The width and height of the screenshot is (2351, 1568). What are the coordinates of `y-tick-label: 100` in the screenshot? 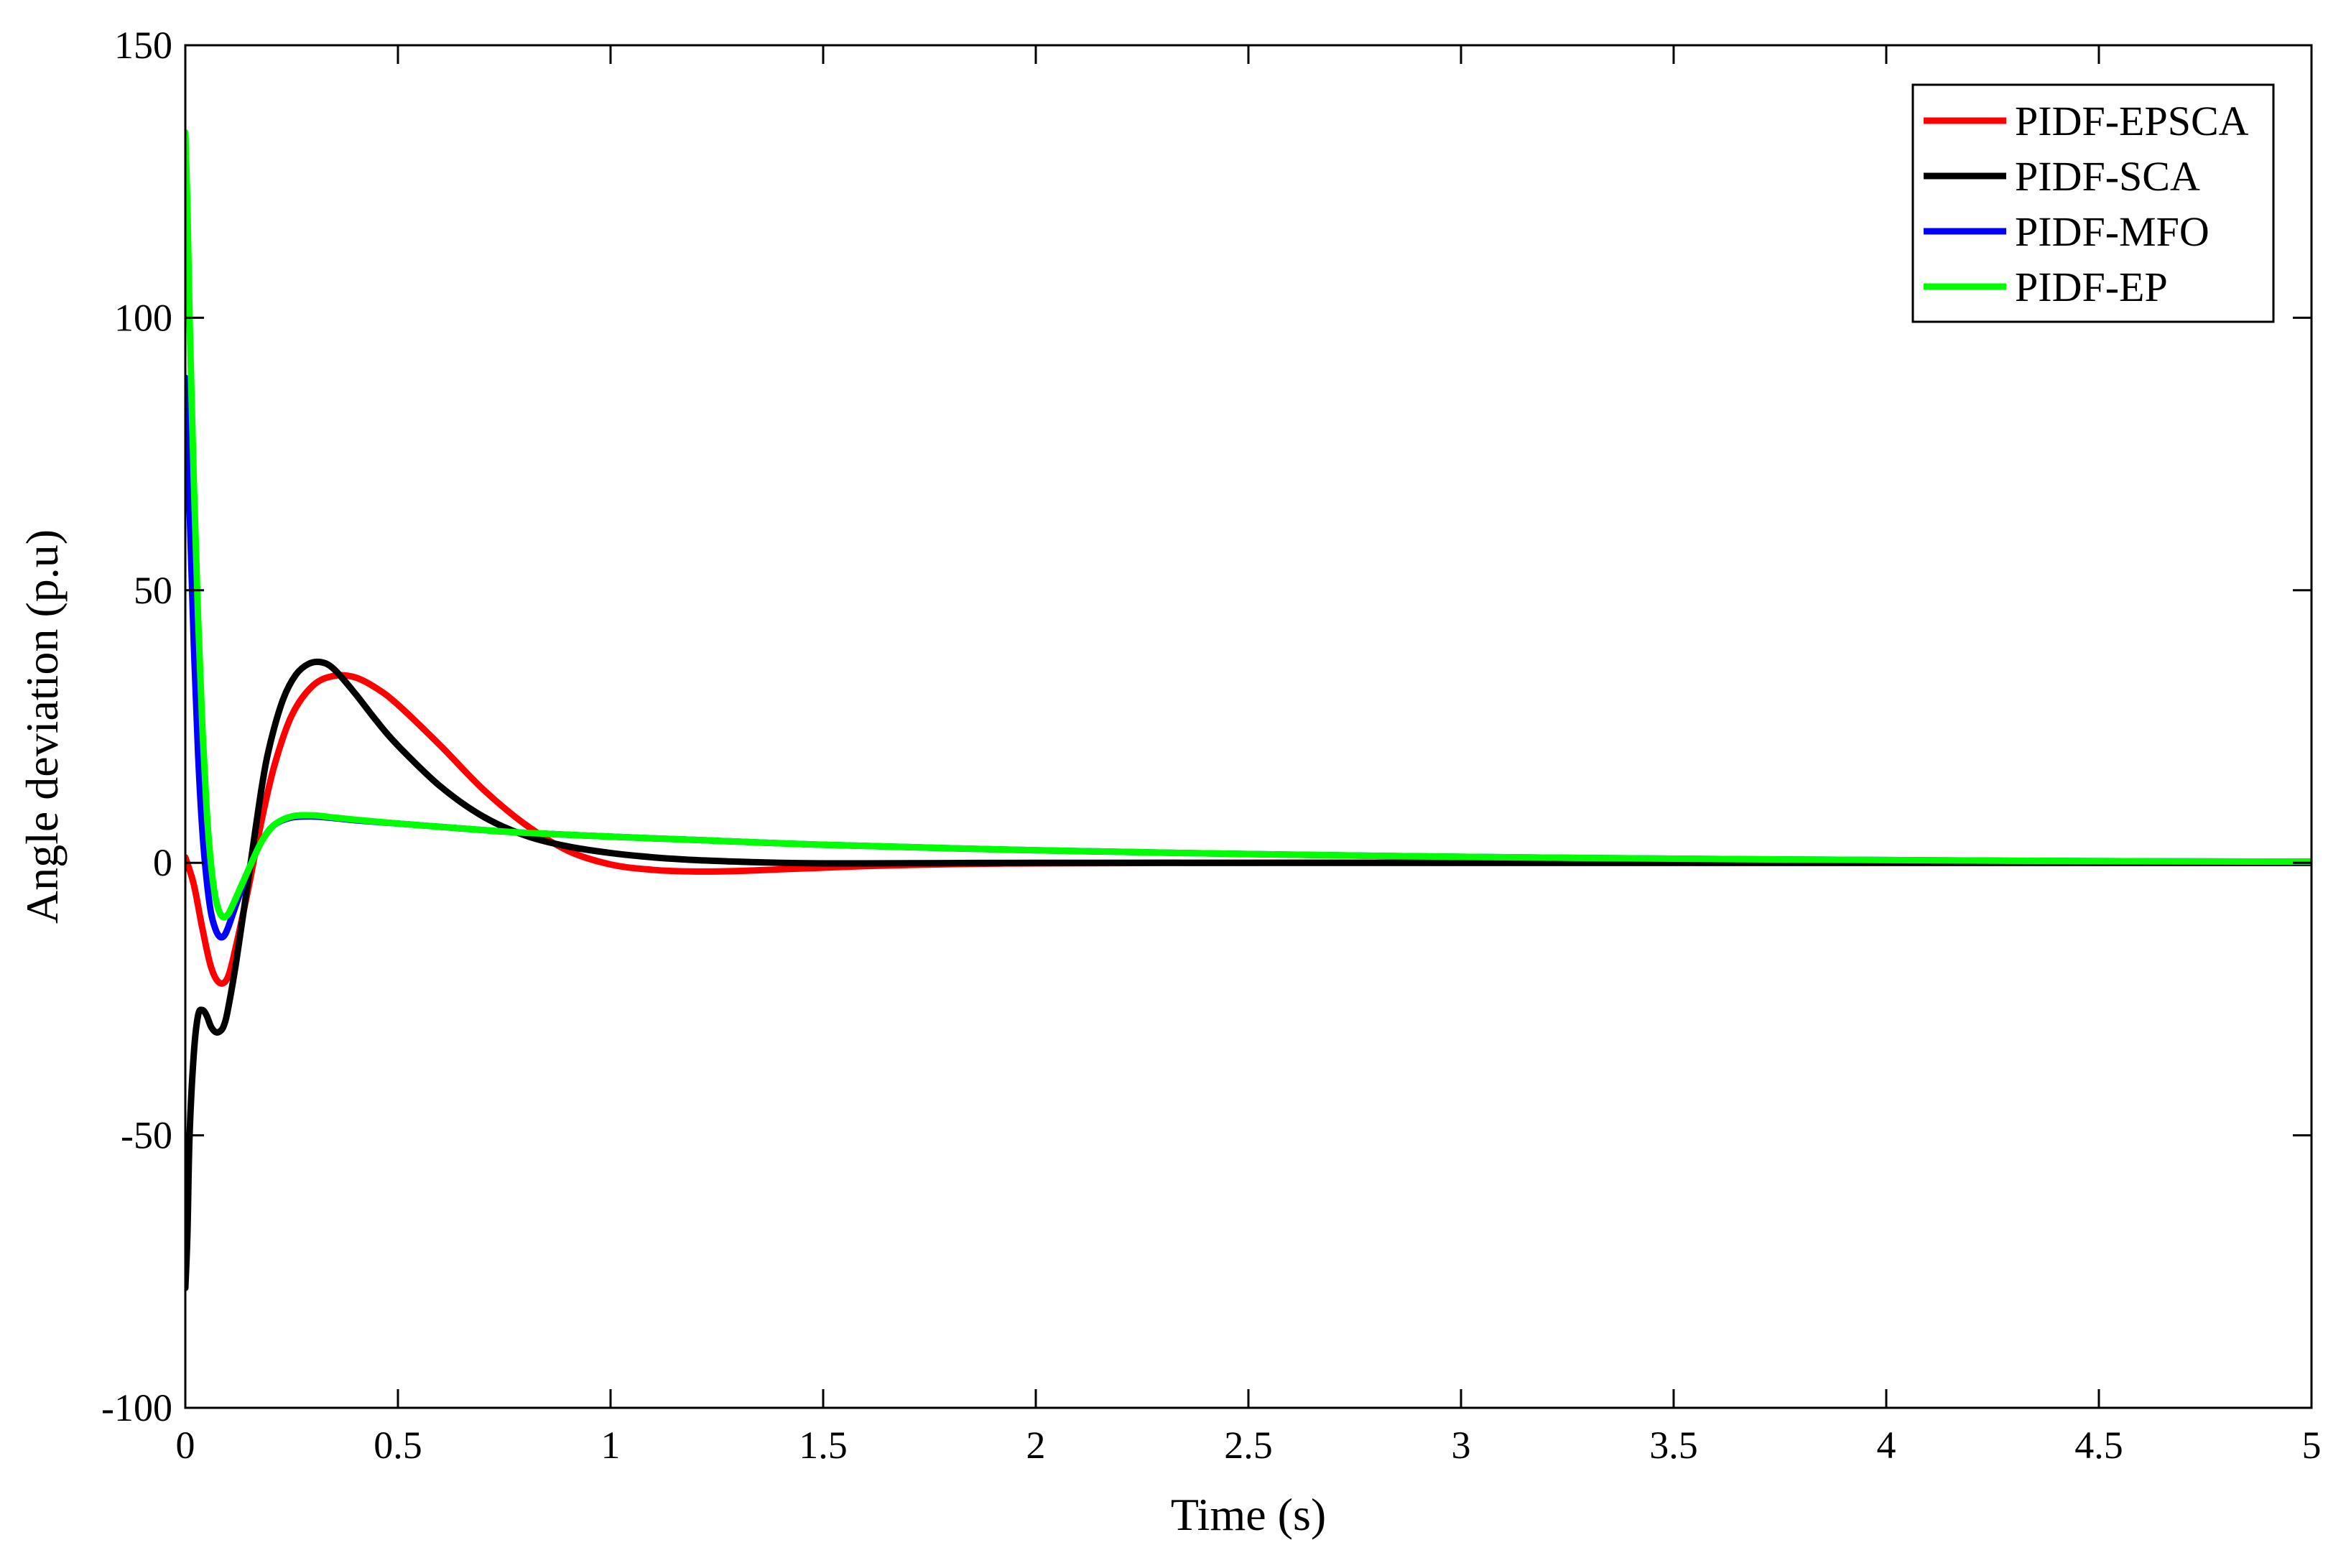 It's located at (143, 318).